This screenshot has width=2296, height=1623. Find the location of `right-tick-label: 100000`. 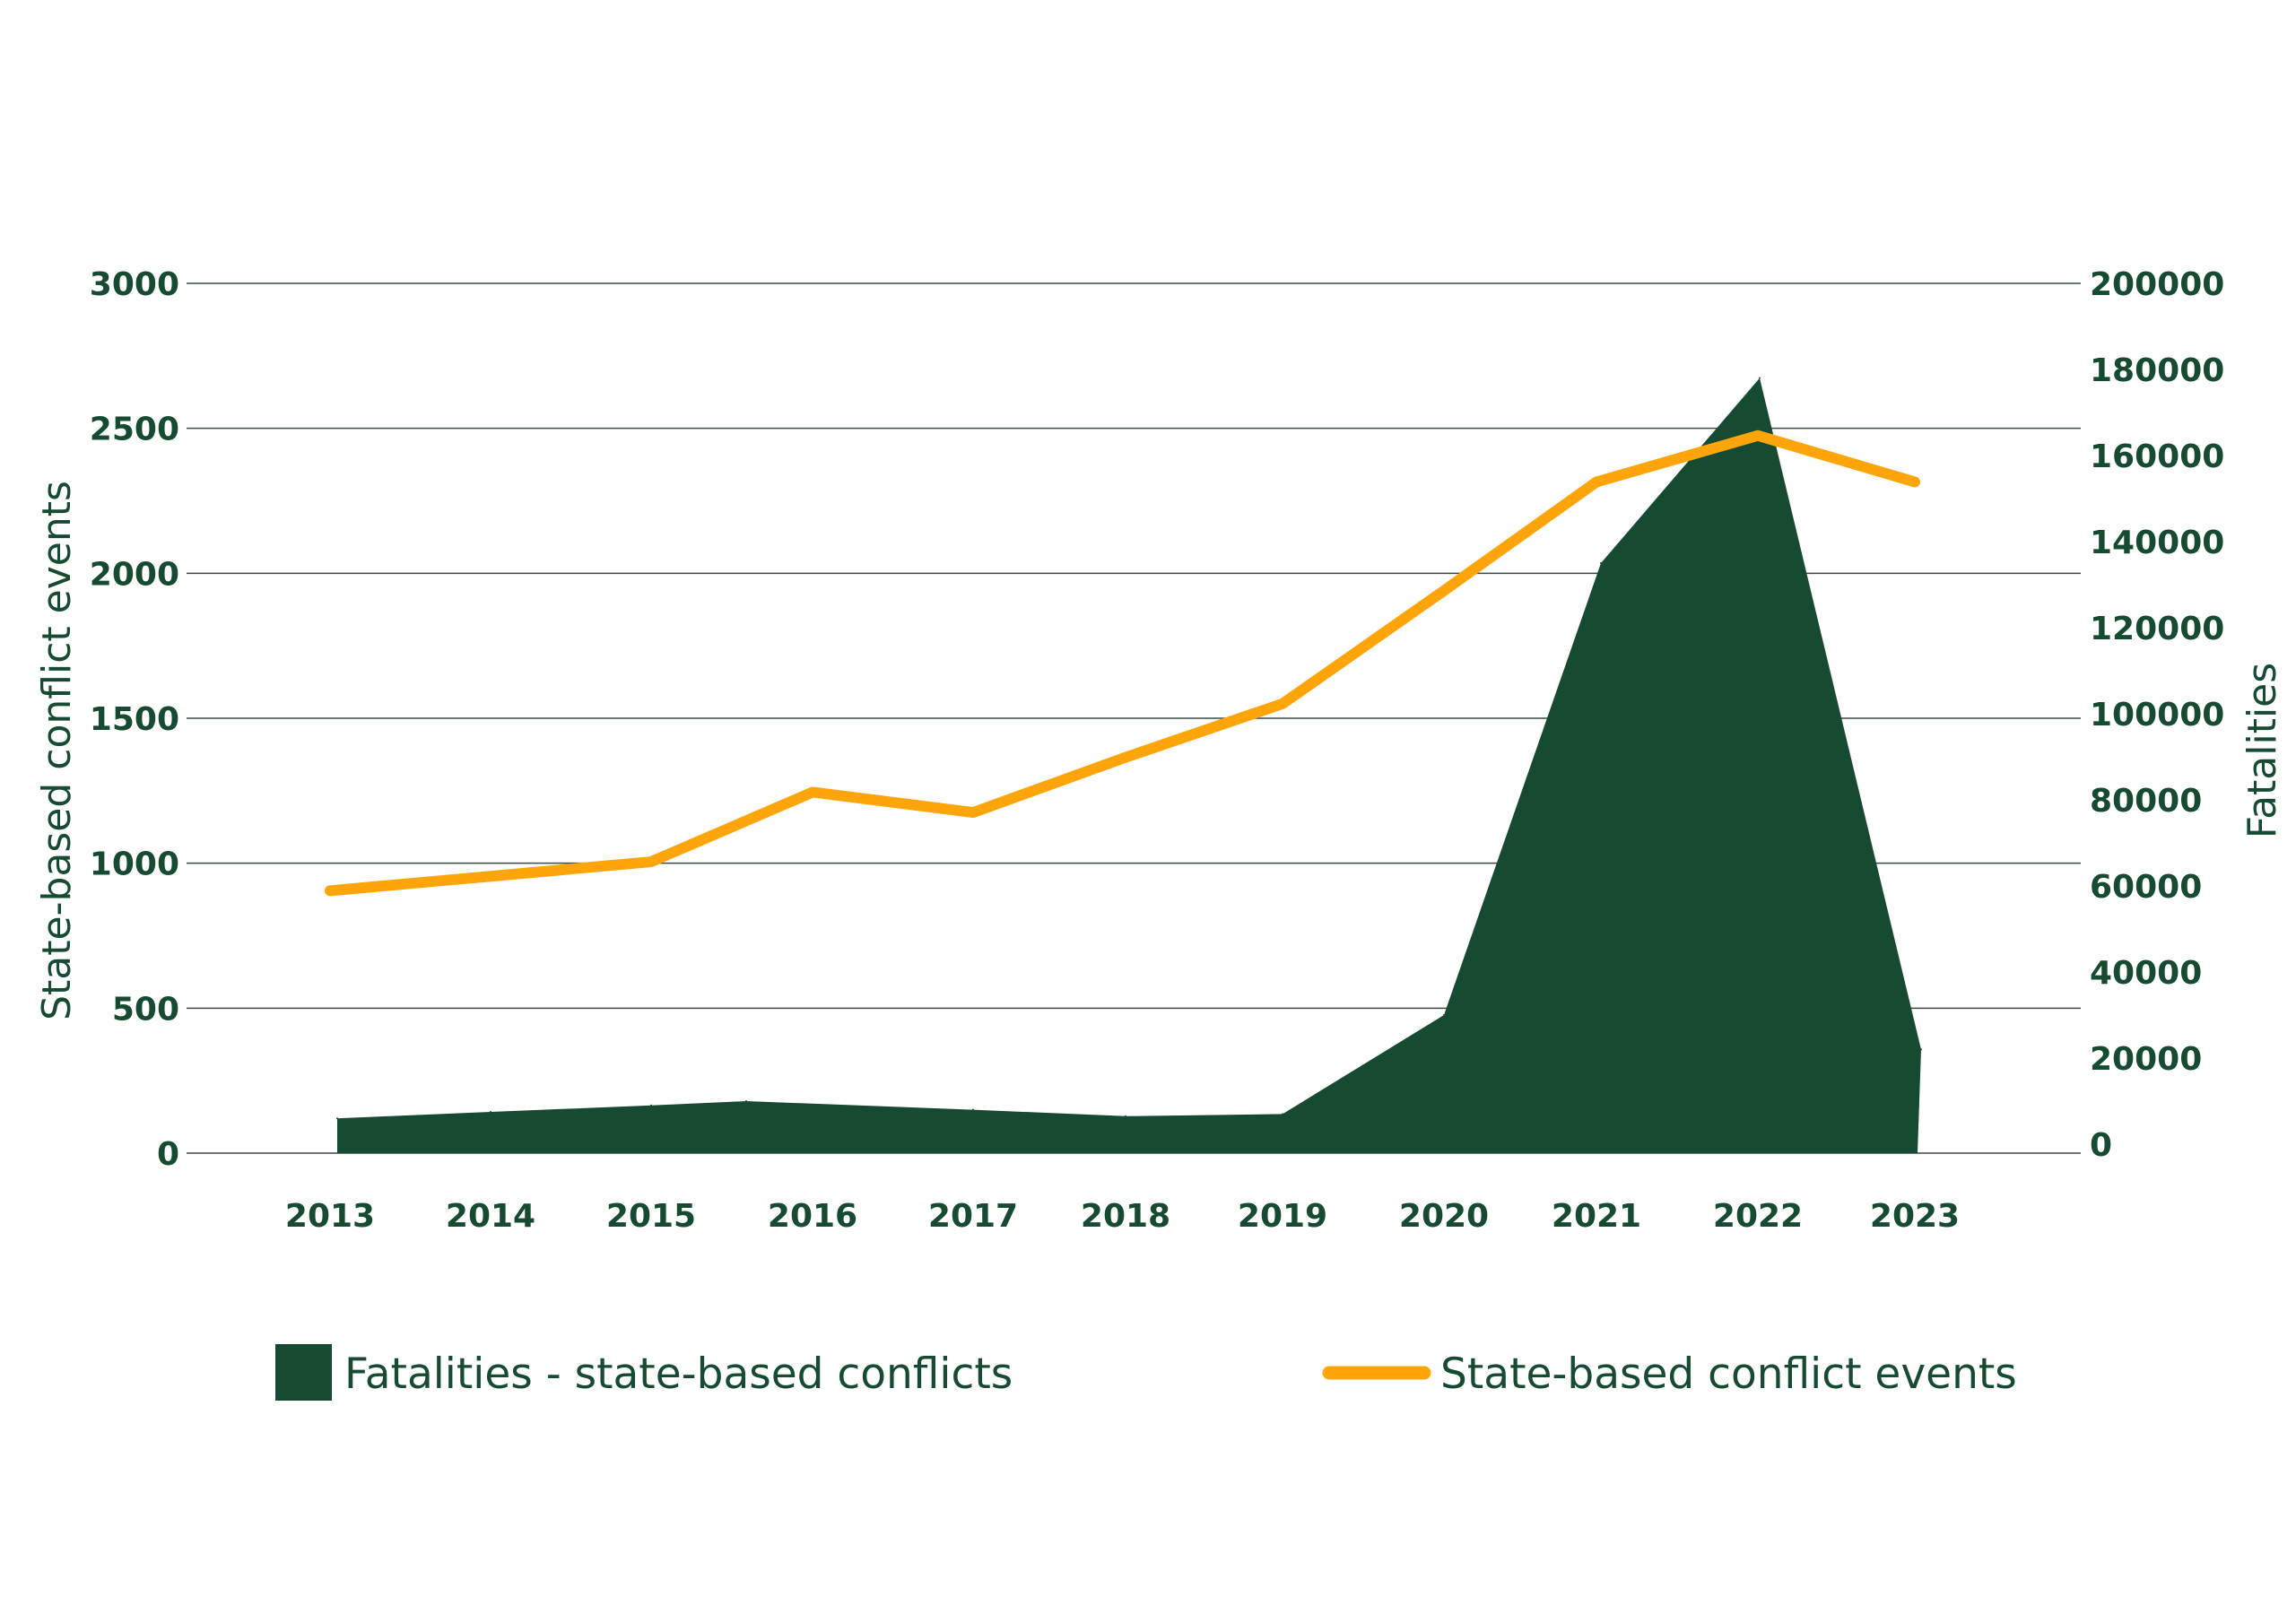

right-tick-label: 100000 is located at coordinates (2157, 715).